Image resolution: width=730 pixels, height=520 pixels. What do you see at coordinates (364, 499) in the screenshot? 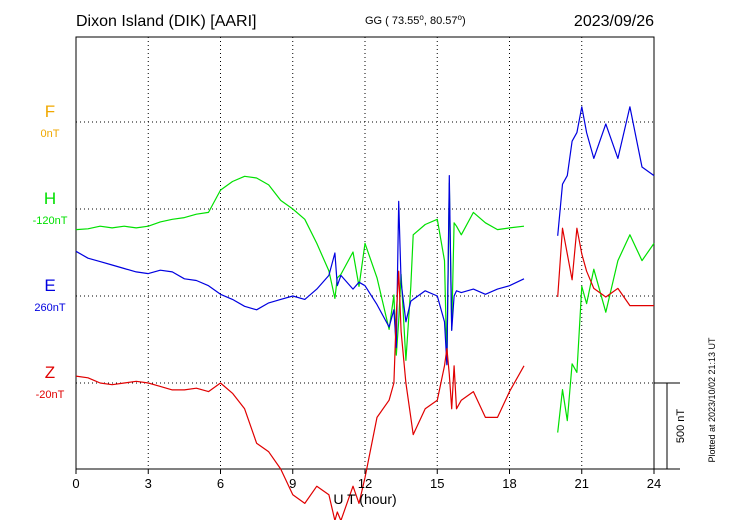
I see `x-axis-title: U T (hour)` at bounding box center [364, 499].